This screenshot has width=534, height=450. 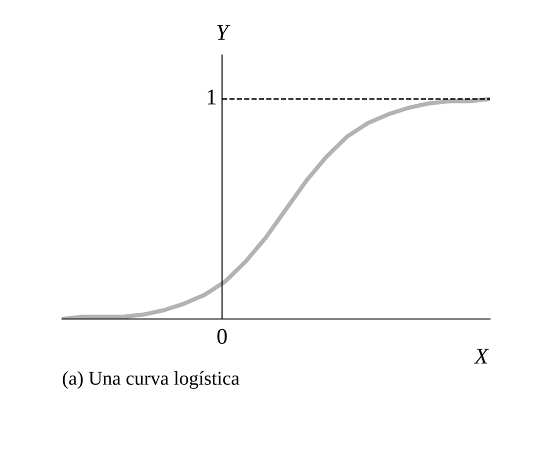 I want to click on text: (a) Una curva logística, so click(x=151, y=380).